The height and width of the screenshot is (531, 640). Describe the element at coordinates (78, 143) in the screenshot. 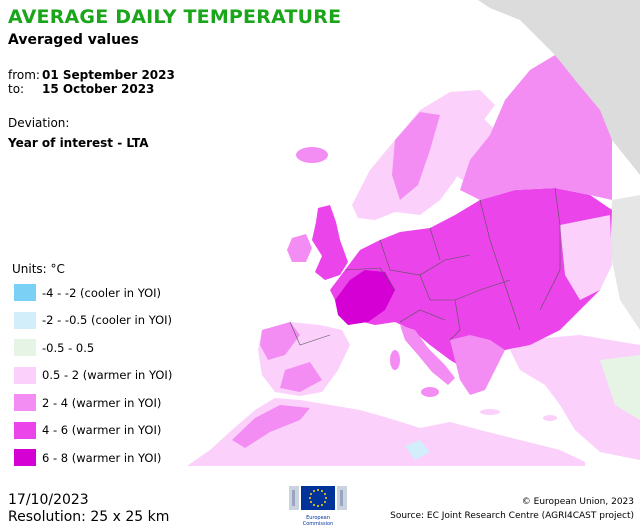

I see `deviation-value: Year of interest - LTA` at that location.